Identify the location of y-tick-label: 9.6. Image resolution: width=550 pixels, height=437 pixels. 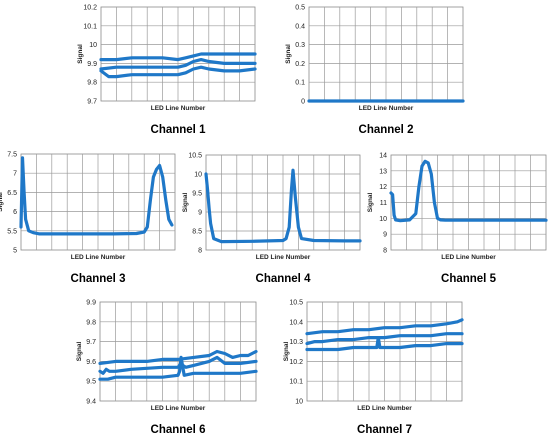
(91, 362).